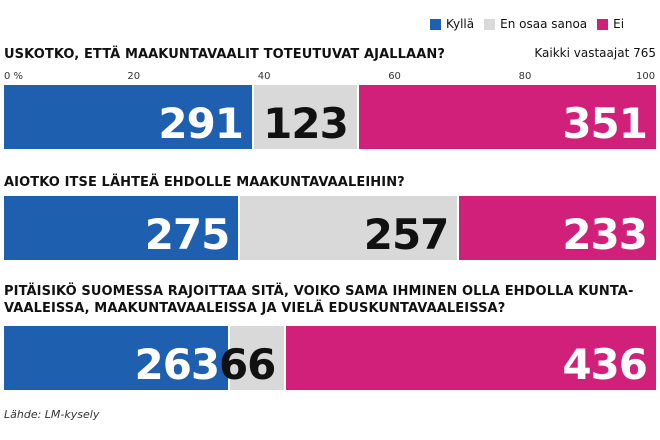 The width and height of the screenshot is (660, 440). Describe the element at coordinates (394, 76) in the screenshot. I see `x-tick-label: 60` at that location.